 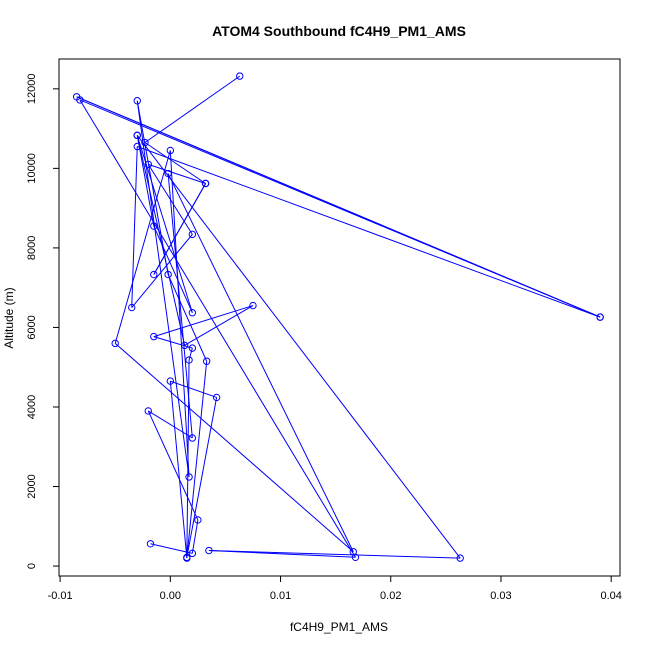 What do you see at coordinates (170, 596) in the screenshot?
I see `x-tick-label: 0.00` at bounding box center [170, 596].